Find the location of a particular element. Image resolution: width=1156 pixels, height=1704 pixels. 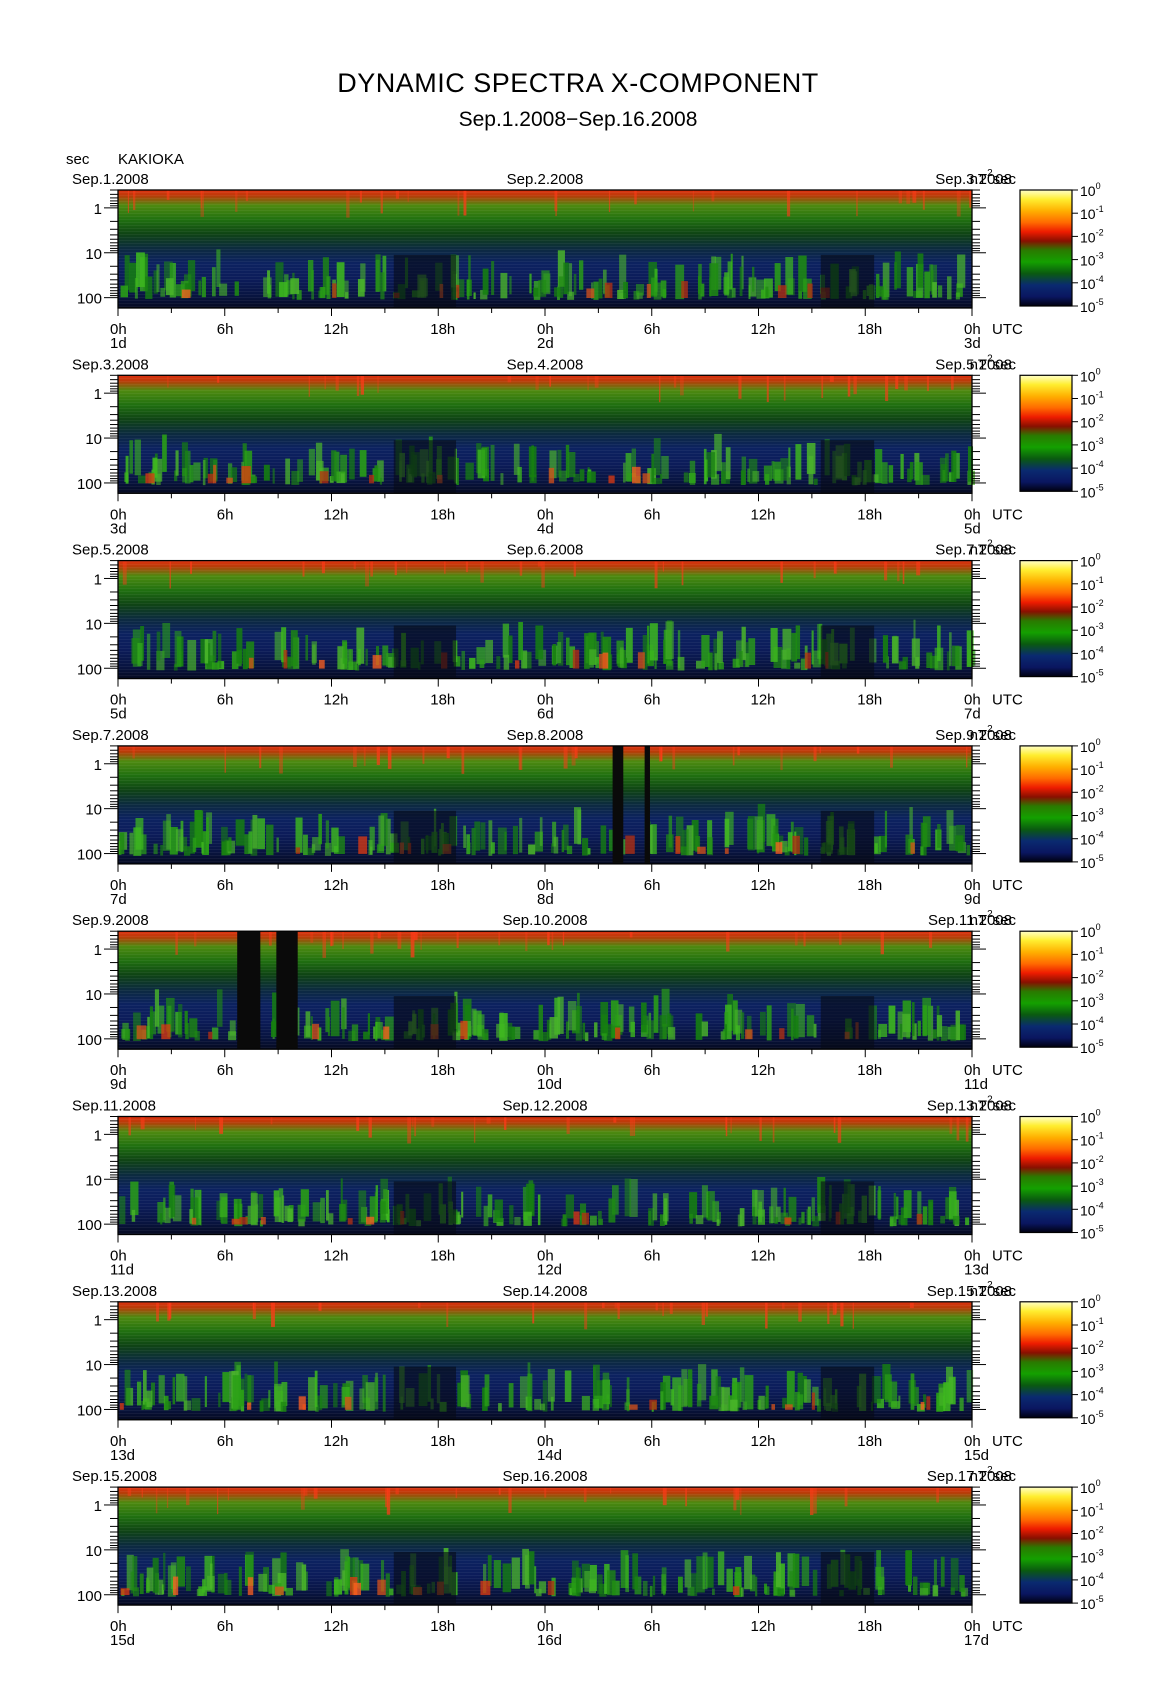

colorbar-tick-label: 10-3 is located at coordinates (1092, 1186).